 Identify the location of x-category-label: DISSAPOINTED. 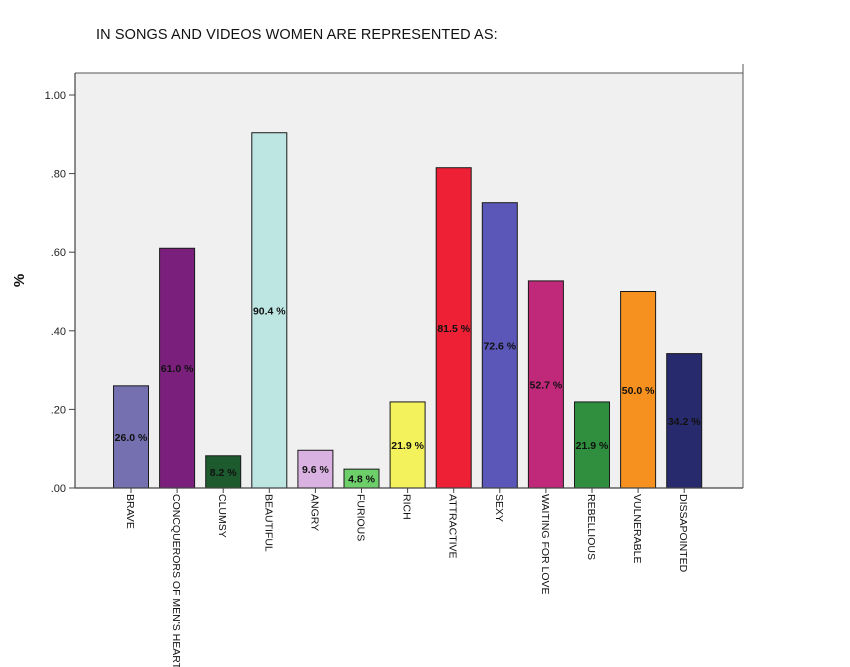
(683, 533).